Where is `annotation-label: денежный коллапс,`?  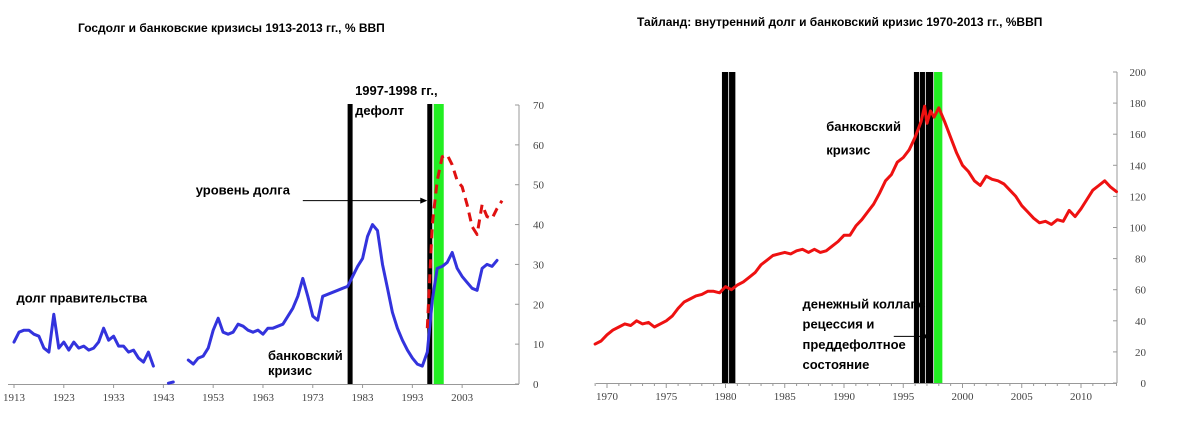
annotation-label: денежный коллапс, is located at coordinates (866, 303).